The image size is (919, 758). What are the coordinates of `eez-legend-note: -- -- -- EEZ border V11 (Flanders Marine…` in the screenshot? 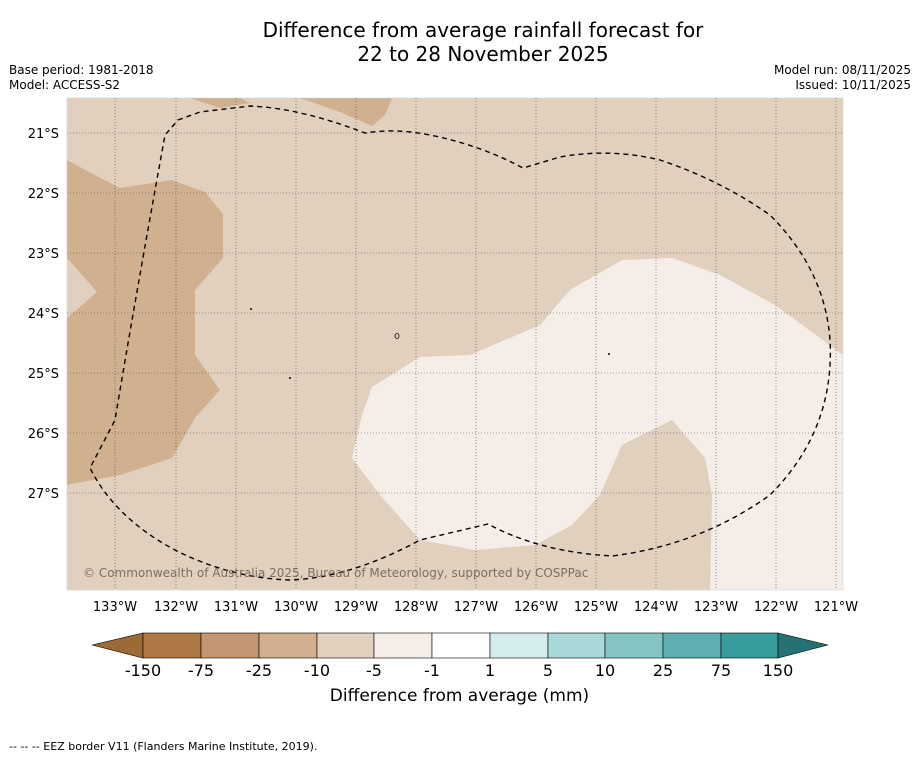 It's located at (163, 746).